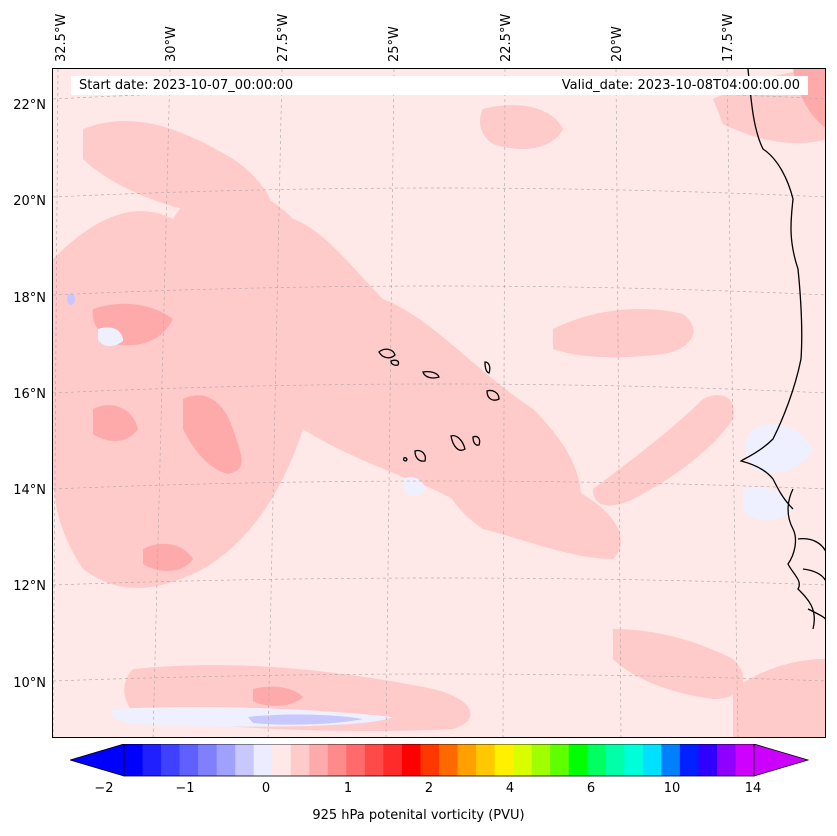  Describe the element at coordinates (97, 760) in the screenshot. I see `colorbar-arrow-low` at that location.